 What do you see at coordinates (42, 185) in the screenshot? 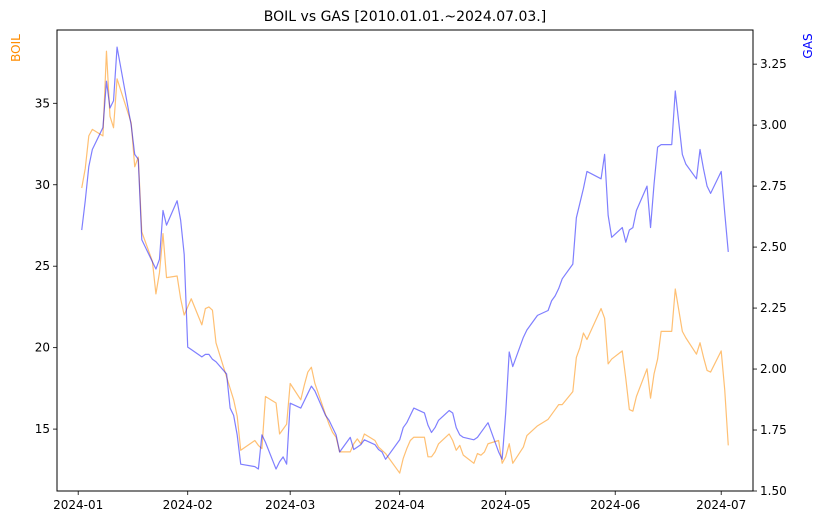
I see `left-y-tick-label: 30` at bounding box center [42, 185].